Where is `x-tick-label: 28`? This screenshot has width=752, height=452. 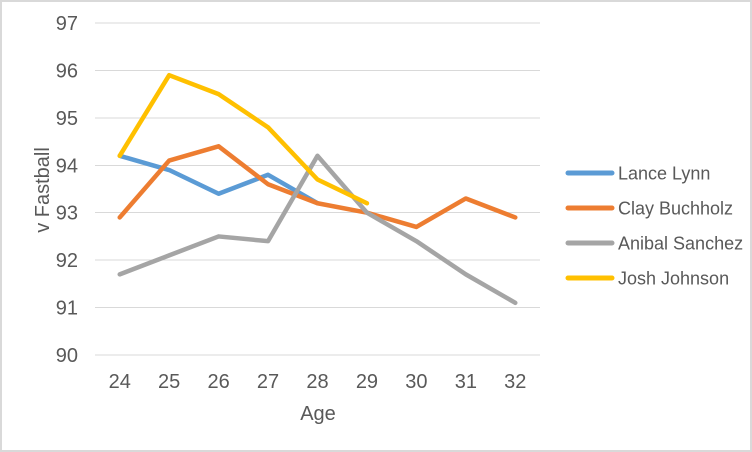
x-tick-label: 28 is located at coordinates (317, 382).